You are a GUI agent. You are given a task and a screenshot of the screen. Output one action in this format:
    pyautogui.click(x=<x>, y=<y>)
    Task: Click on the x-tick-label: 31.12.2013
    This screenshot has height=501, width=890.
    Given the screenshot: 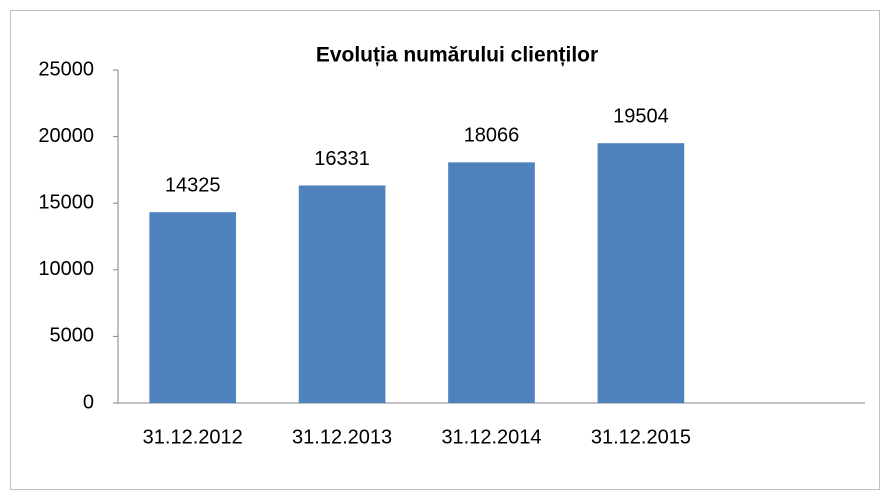 What is the action you would take?
    pyautogui.click(x=342, y=437)
    